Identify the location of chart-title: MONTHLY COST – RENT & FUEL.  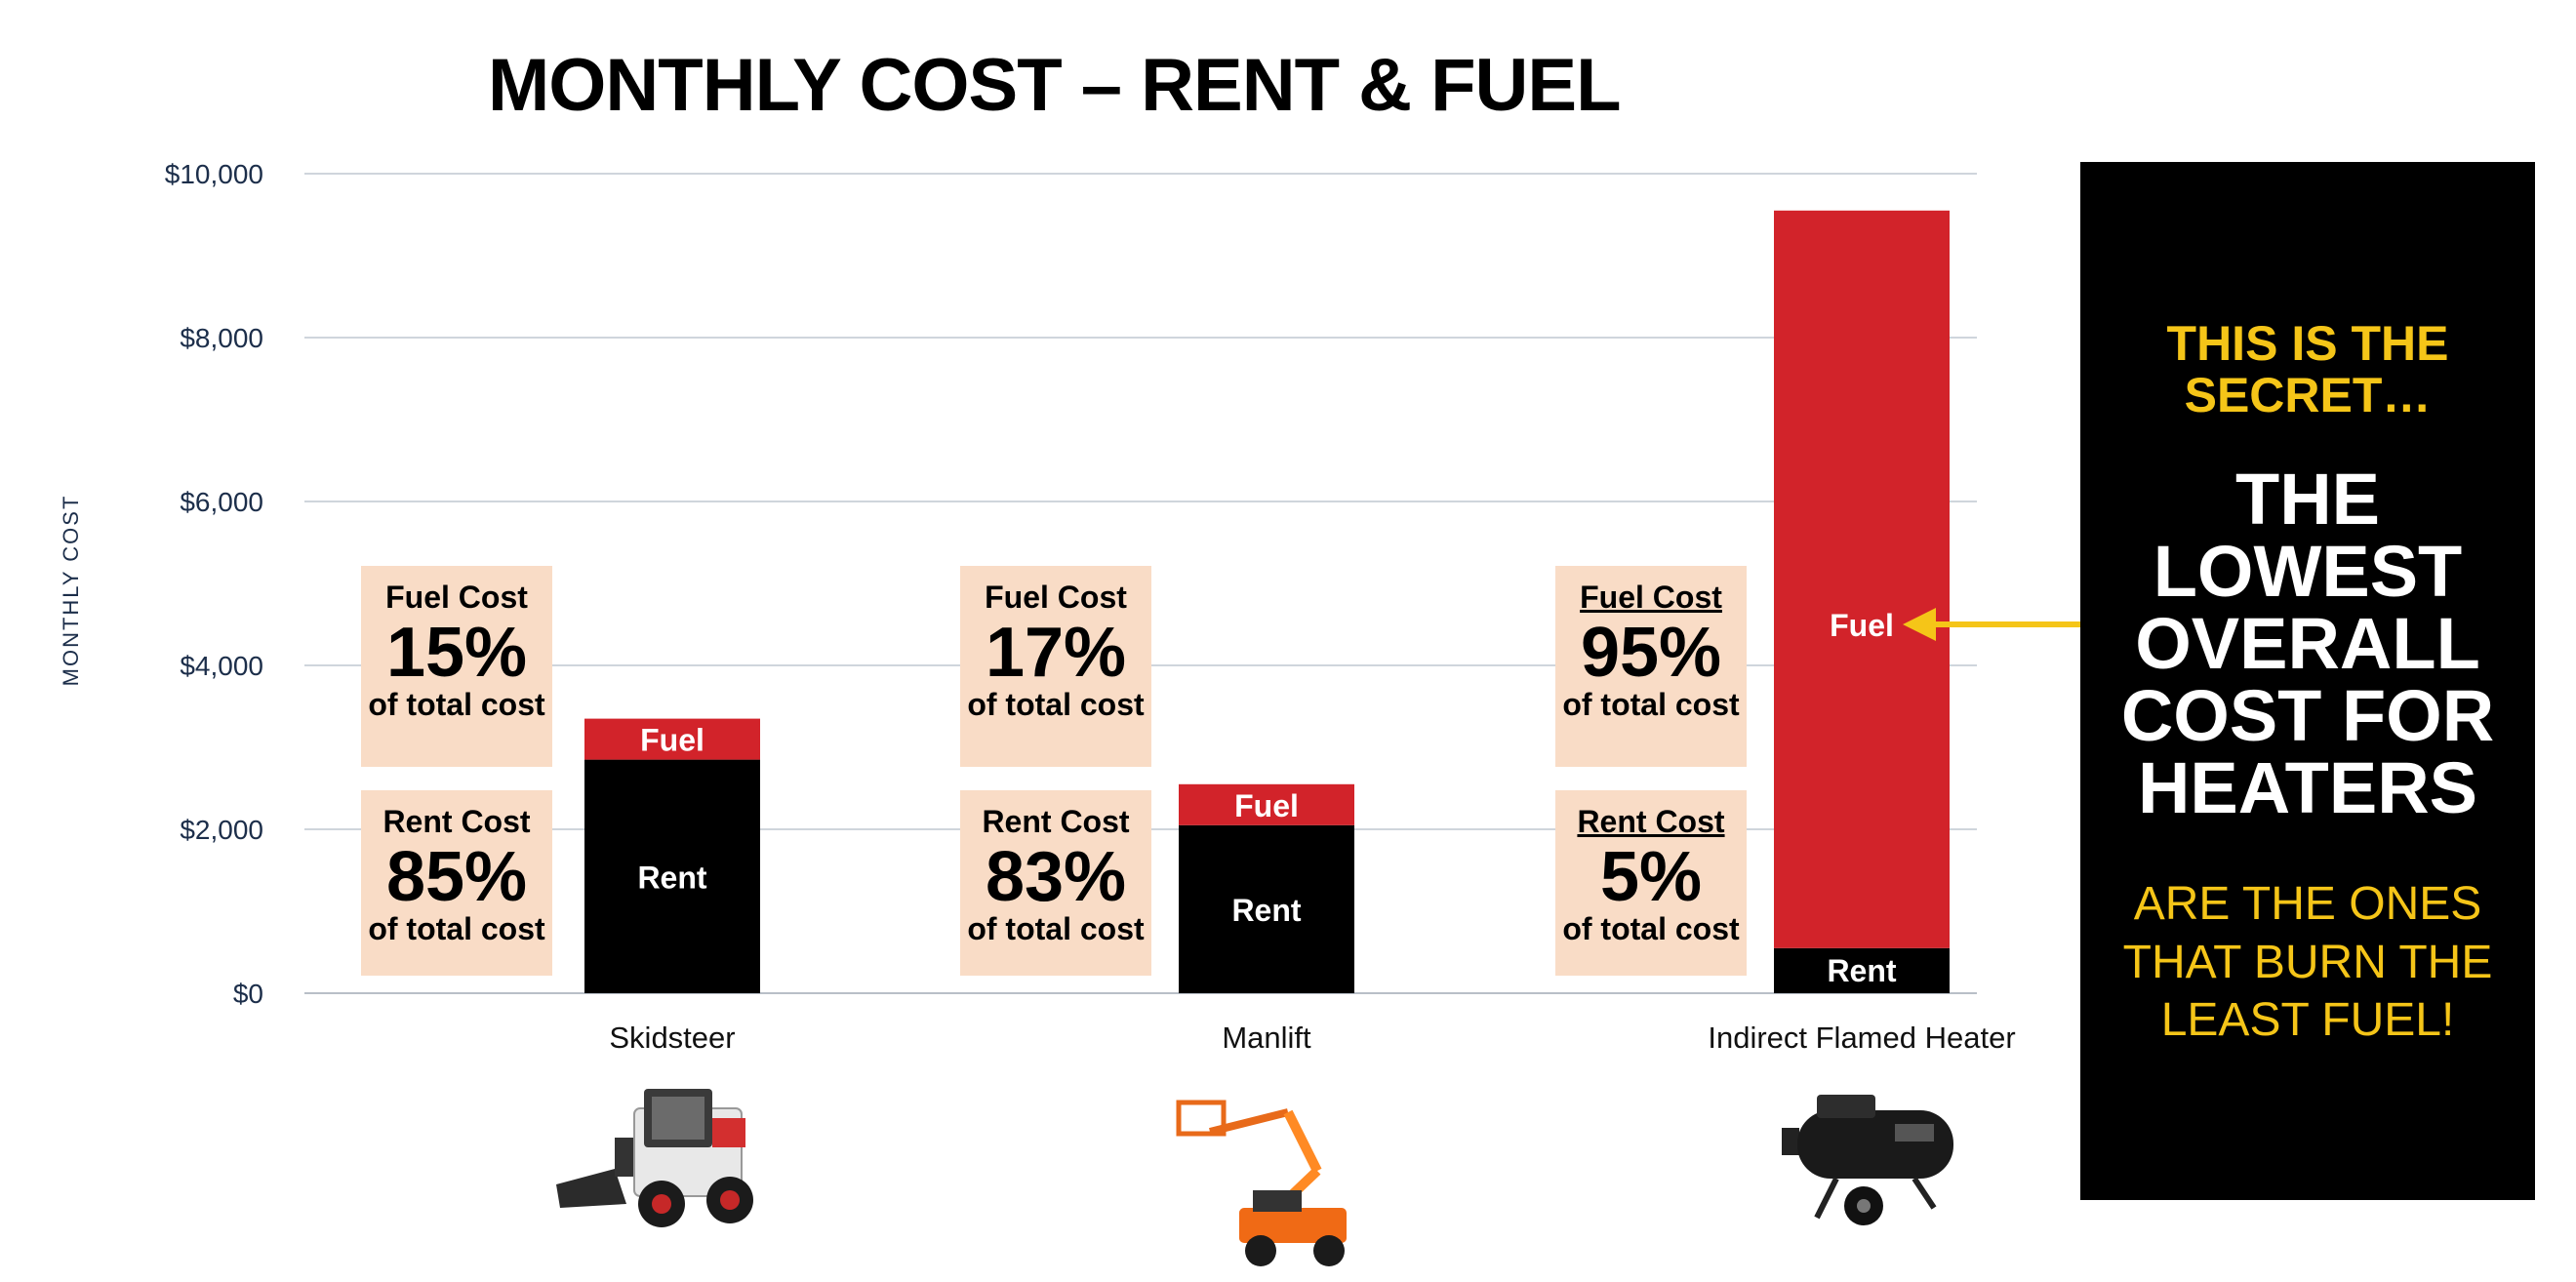
(1055, 85).